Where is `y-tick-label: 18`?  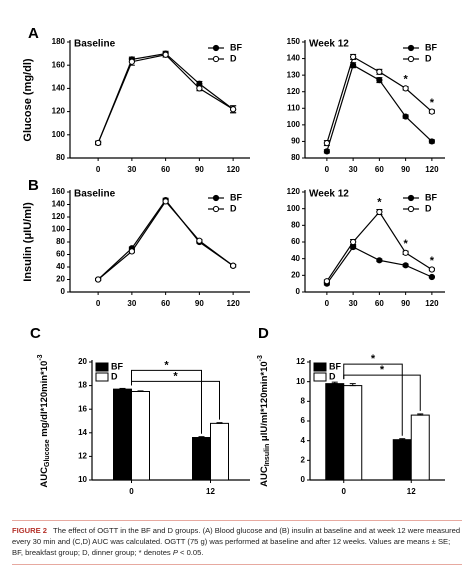
y-tick-label: 18 is located at coordinates (82, 385).